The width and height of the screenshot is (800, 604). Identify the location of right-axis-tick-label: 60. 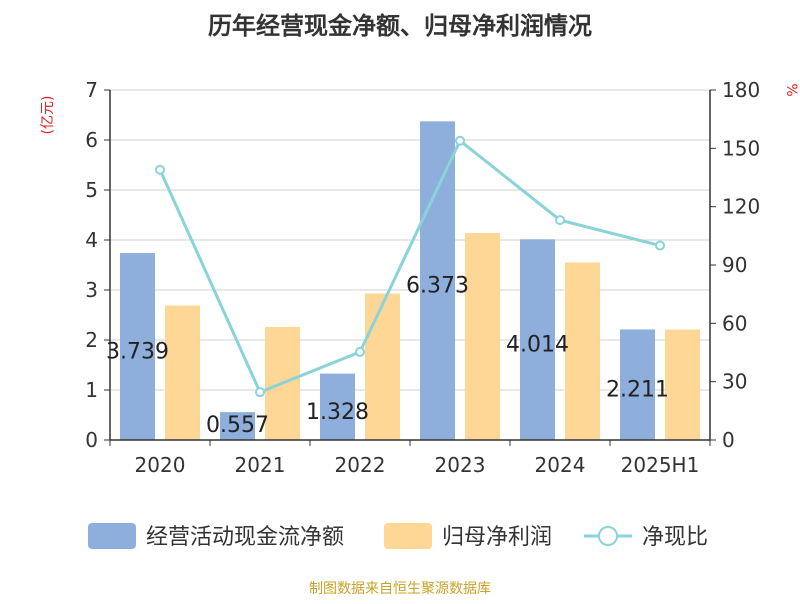
(734, 323).